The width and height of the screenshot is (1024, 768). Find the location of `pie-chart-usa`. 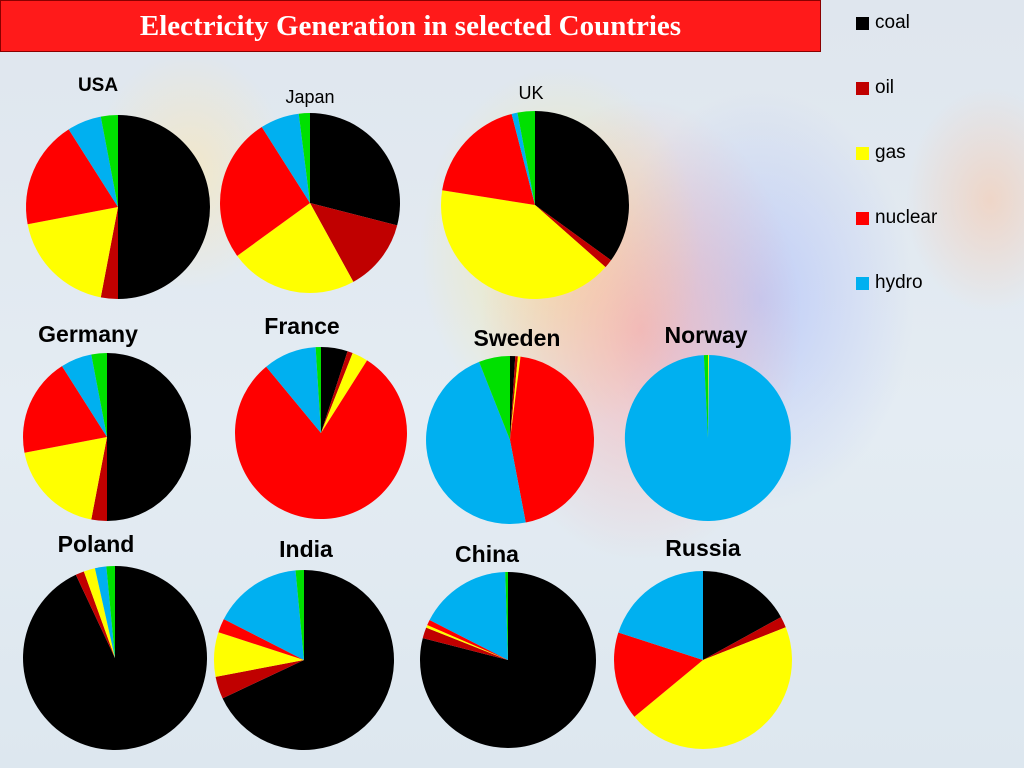

pie-chart-usa is located at coordinates (117, 207).